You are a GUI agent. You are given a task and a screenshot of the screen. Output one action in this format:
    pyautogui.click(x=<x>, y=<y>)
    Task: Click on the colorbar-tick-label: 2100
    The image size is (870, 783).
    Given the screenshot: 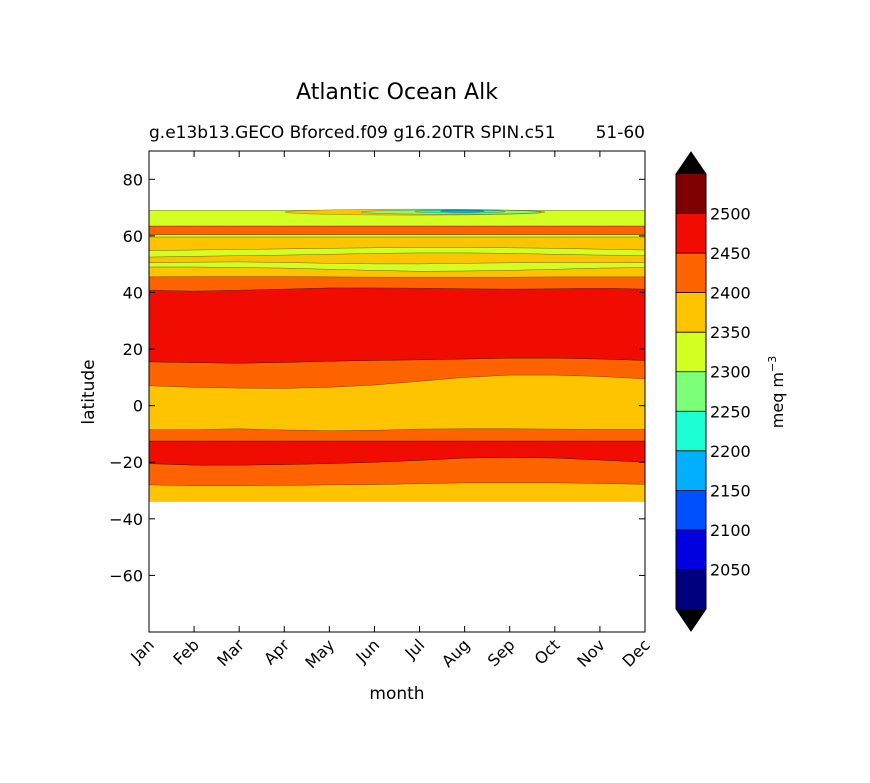 What is the action you would take?
    pyautogui.click(x=730, y=530)
    